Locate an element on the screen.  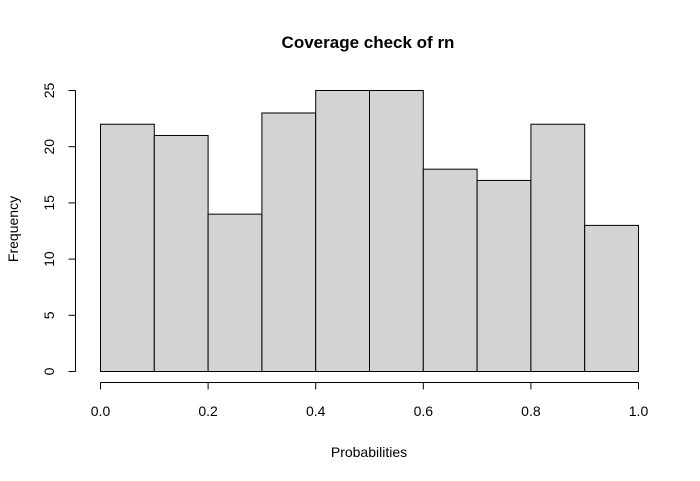
y-tick-label: 0 is located at coordinates (49, 371).